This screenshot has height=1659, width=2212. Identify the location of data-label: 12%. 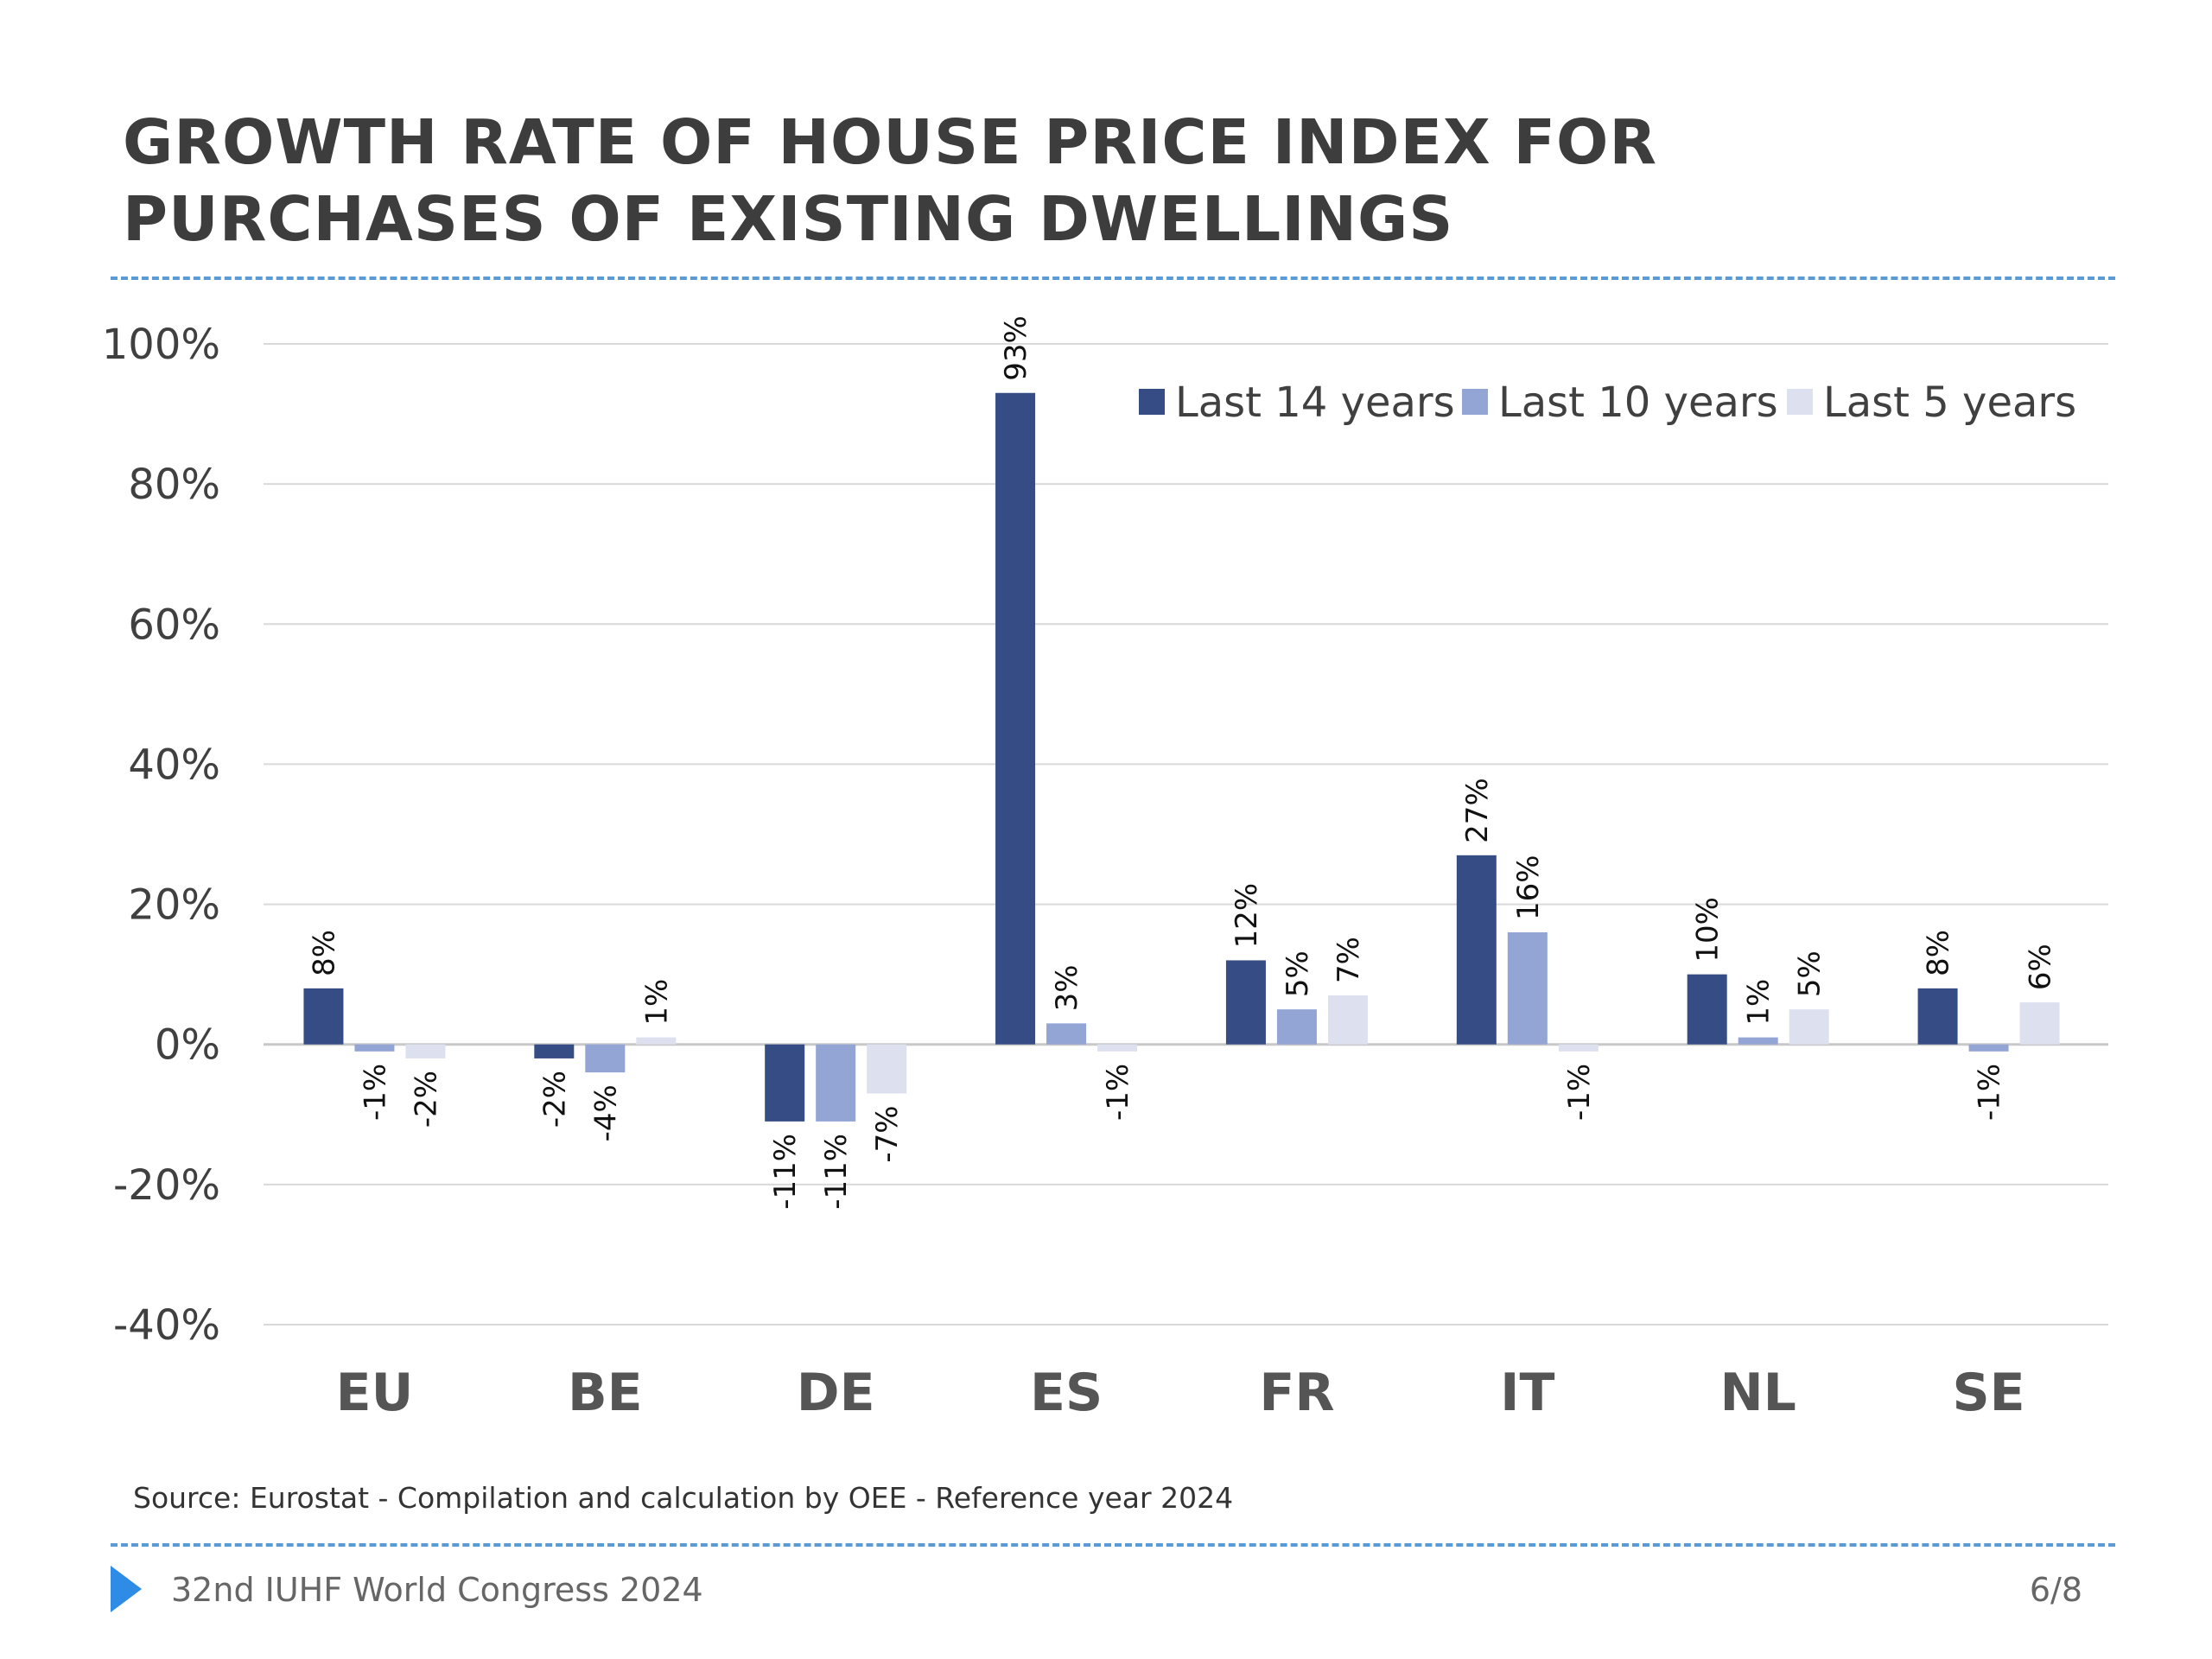
(1247, 916).